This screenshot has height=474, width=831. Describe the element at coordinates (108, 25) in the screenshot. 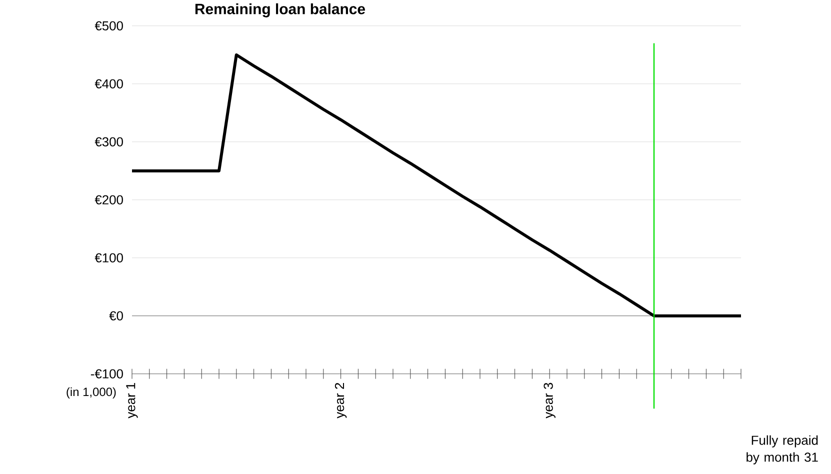

I see `y-tick-label: €500` at that location.